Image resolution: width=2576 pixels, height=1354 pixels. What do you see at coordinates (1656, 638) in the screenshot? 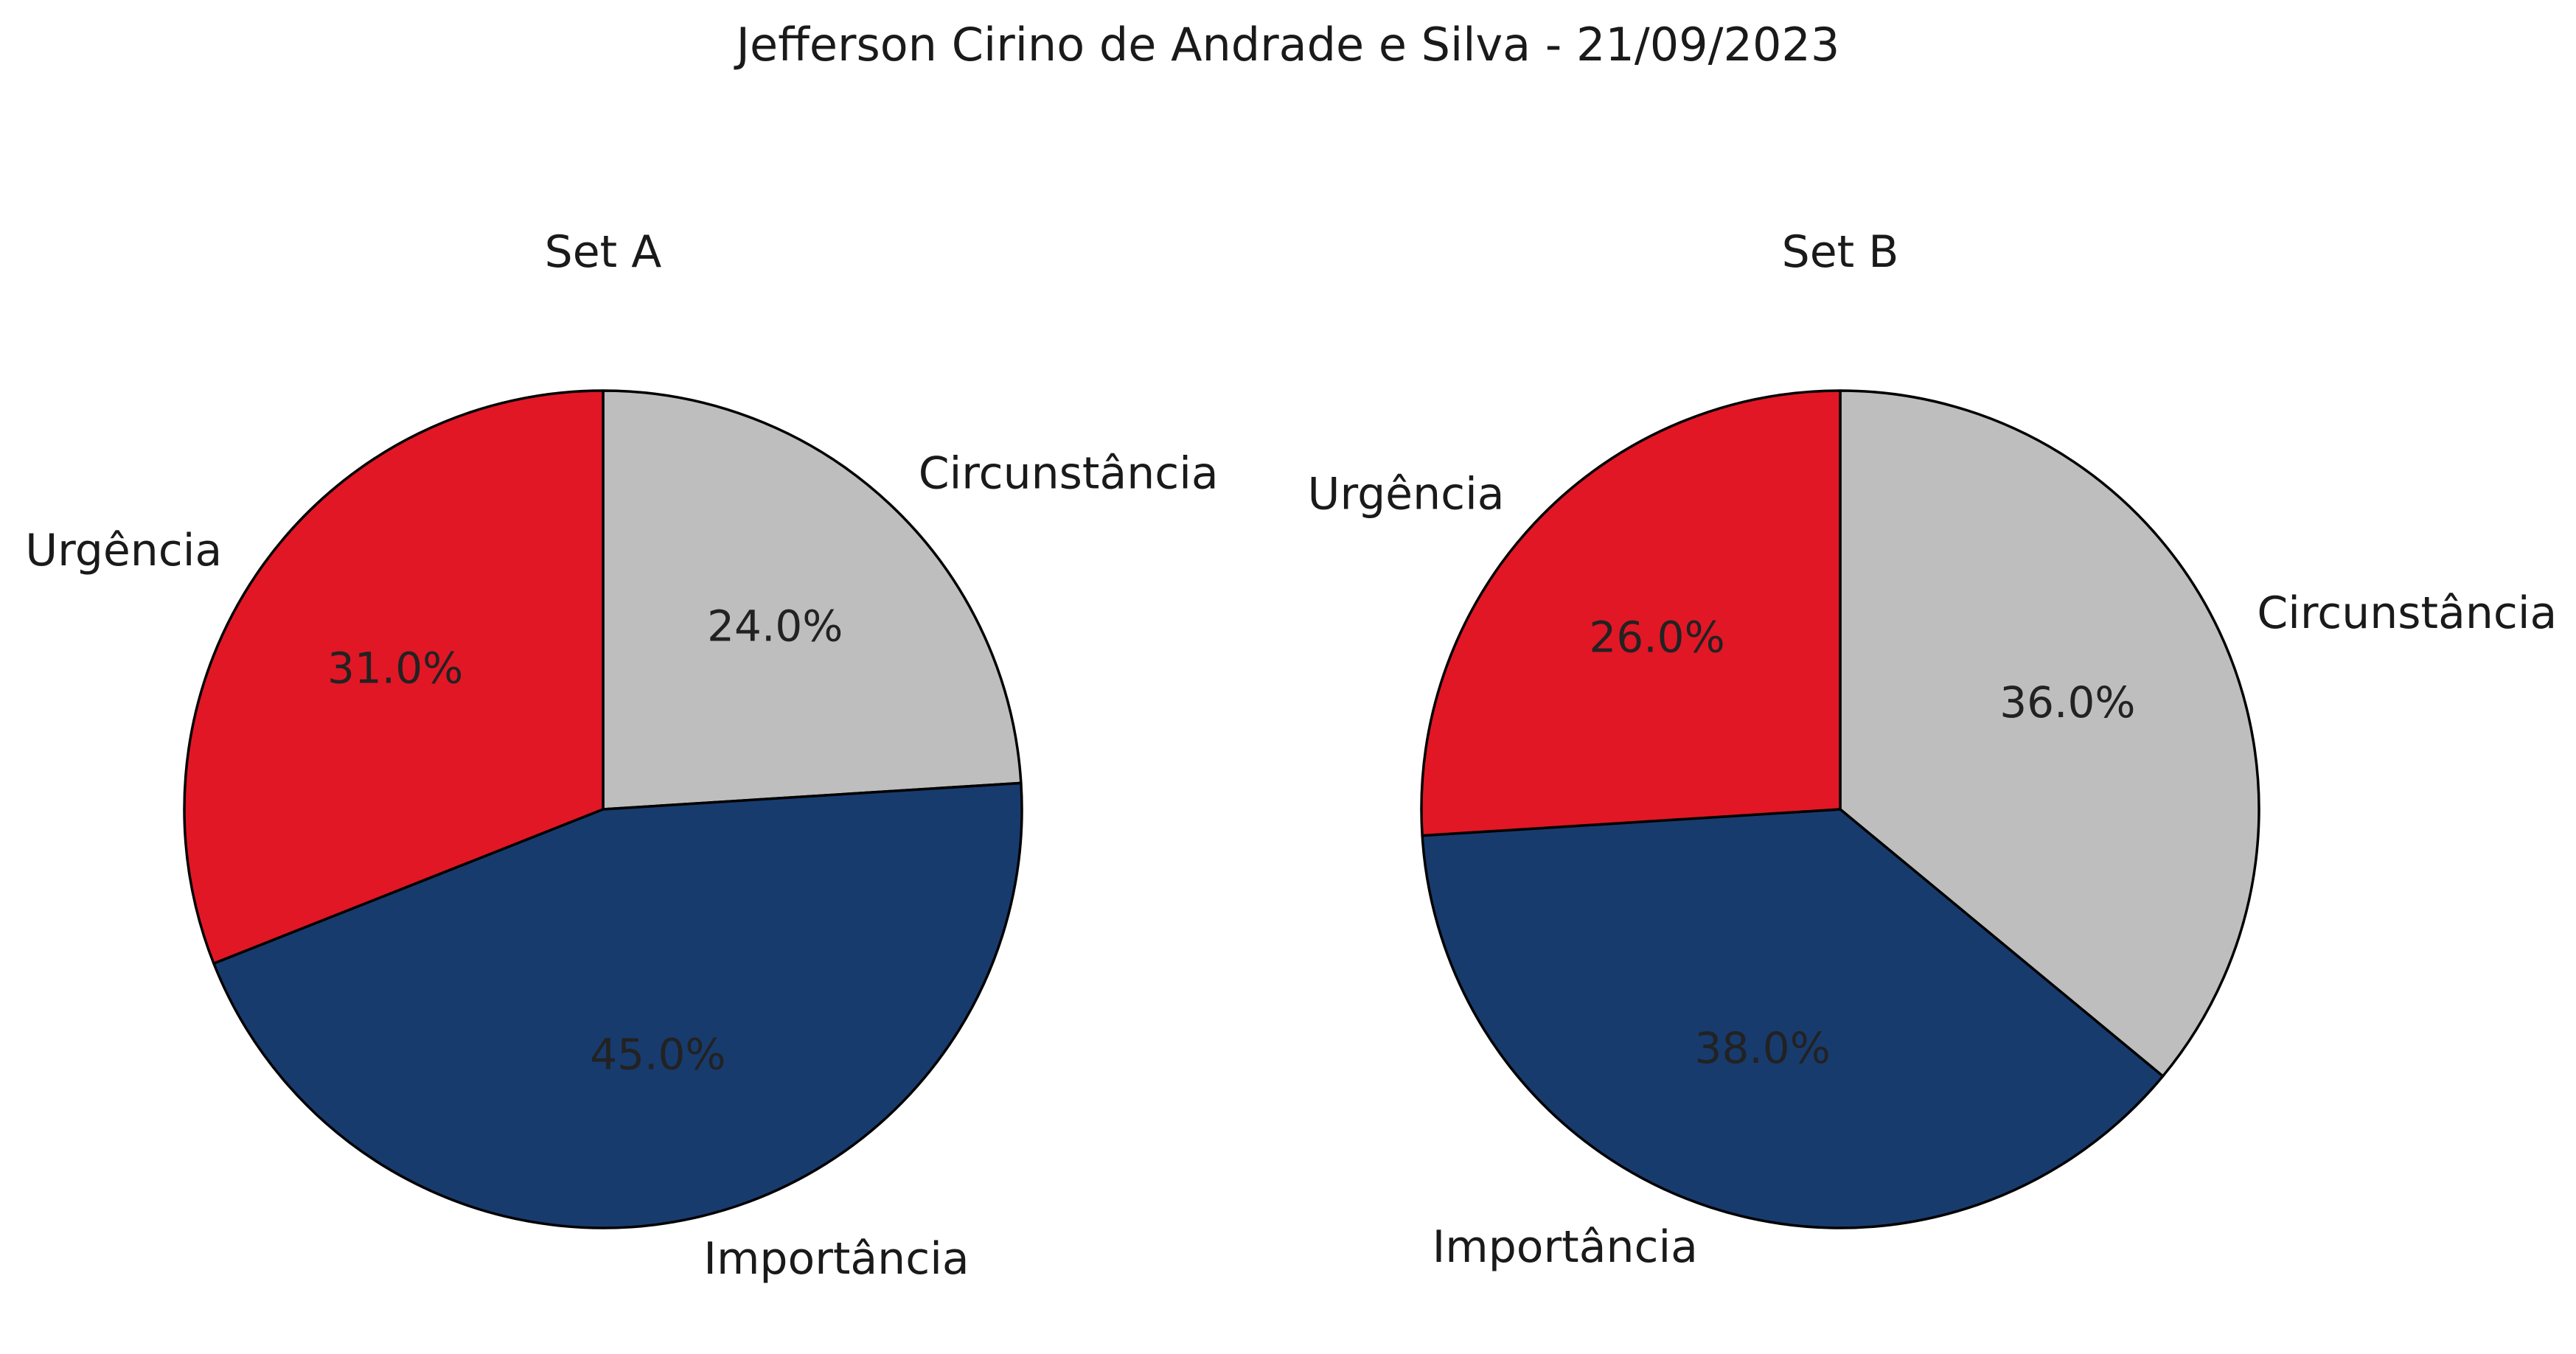
I see `pie-percent-label: 26.0%` at bounding box center [1656, 638].